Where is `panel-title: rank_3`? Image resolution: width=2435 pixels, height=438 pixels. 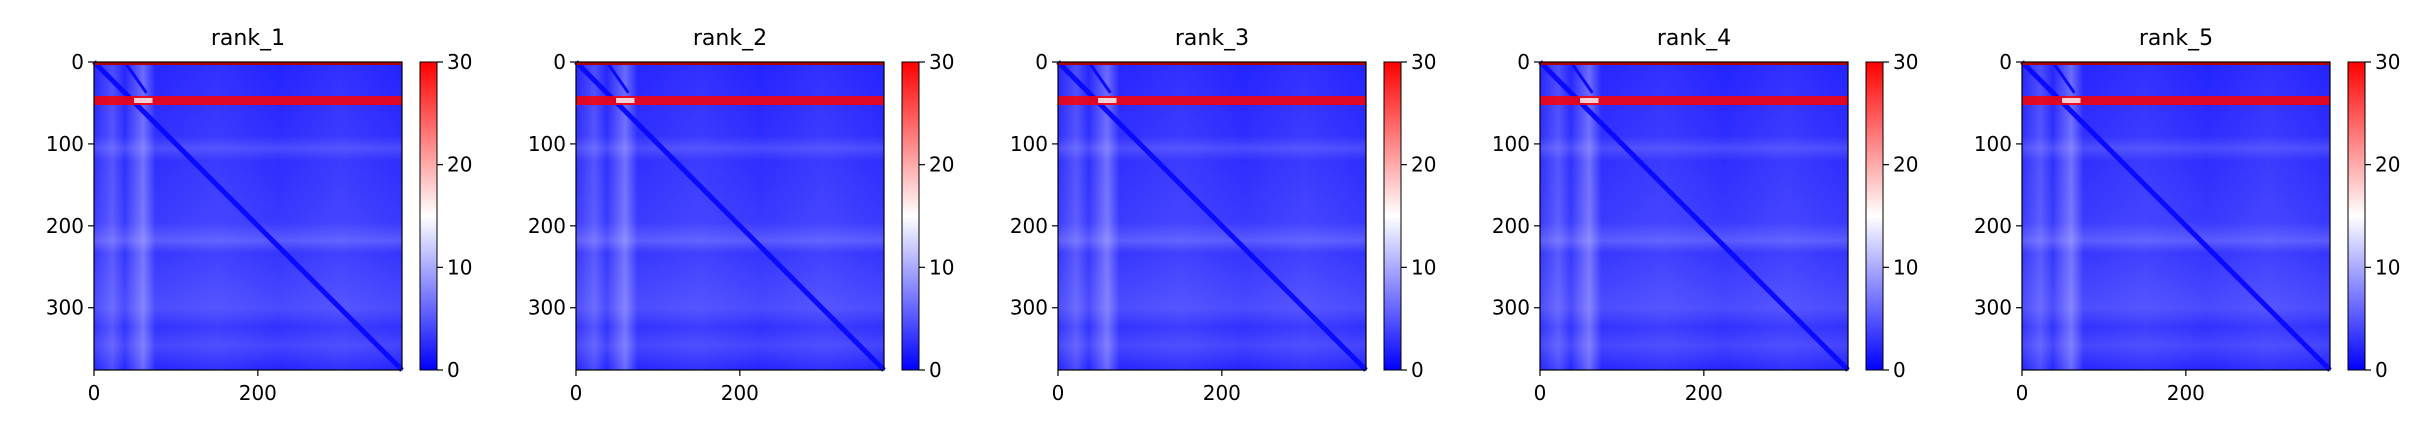 panel-title: rank_3 is located at coordinates (1212, 38).